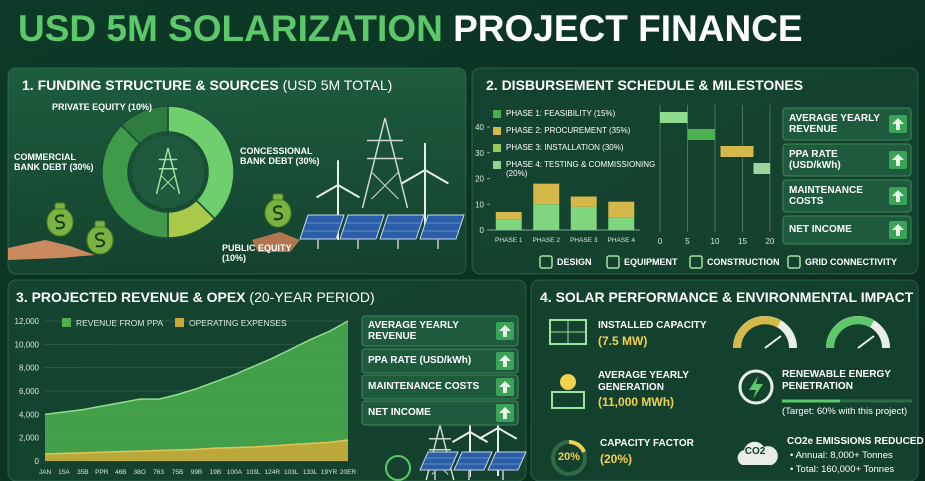 The height and width of the screenshot is (481, 925). What do you see at coordinates (574, 262) in the screenshot?
I see `milestone-label: DESIGN` at bounding box center [574, 262].